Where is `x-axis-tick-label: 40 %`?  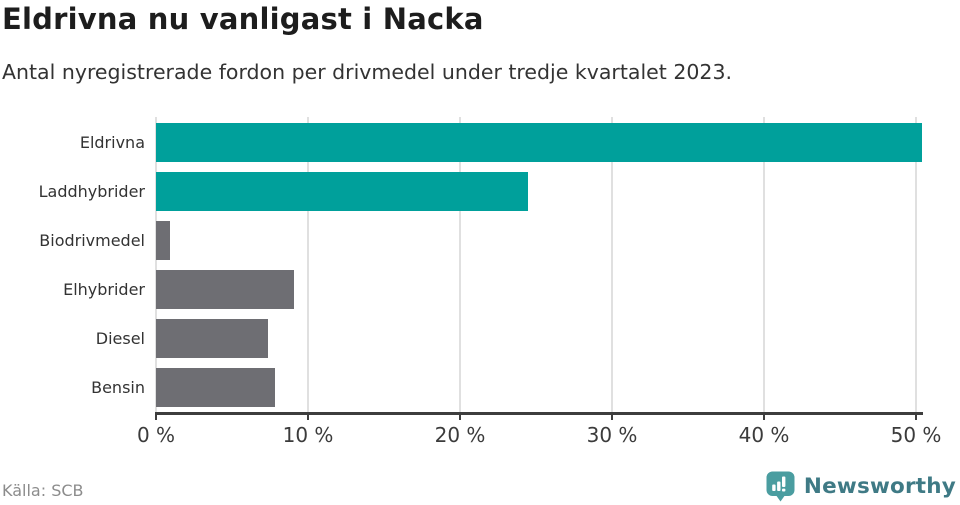 x-axis-tick-label: 40 % is located at coordinates (764, 435).